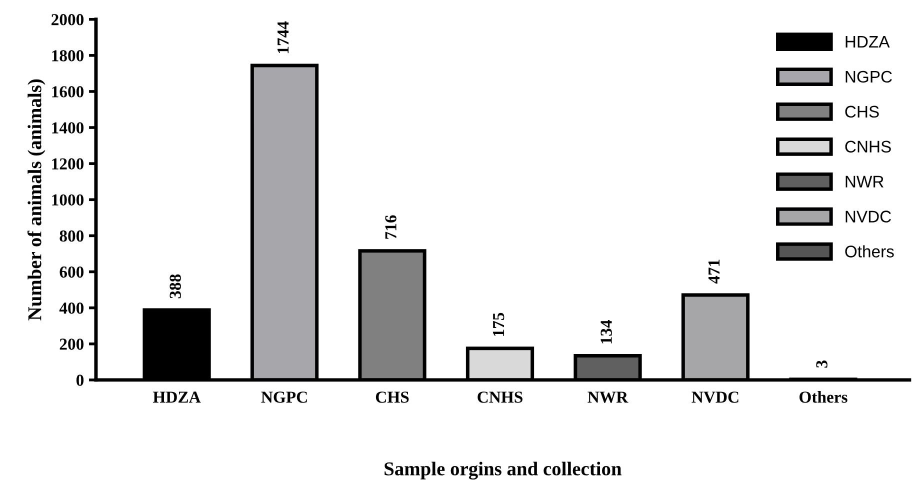 This screenshot has width=914, height=484. What do you see at coordinates (283, 37) in the screenshot?
I see `data-label: 1744` at bounding box center [283, 37].